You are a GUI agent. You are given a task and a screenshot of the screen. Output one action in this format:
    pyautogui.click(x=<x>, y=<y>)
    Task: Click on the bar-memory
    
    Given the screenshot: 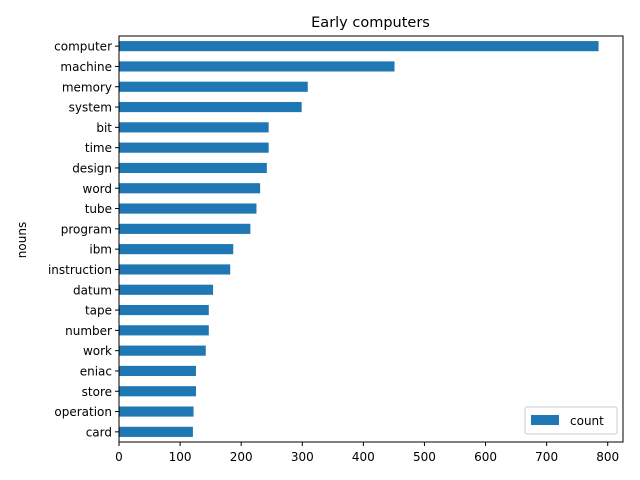 What is the action you would take?
    pyautogui.click(x=213, y=86)
    